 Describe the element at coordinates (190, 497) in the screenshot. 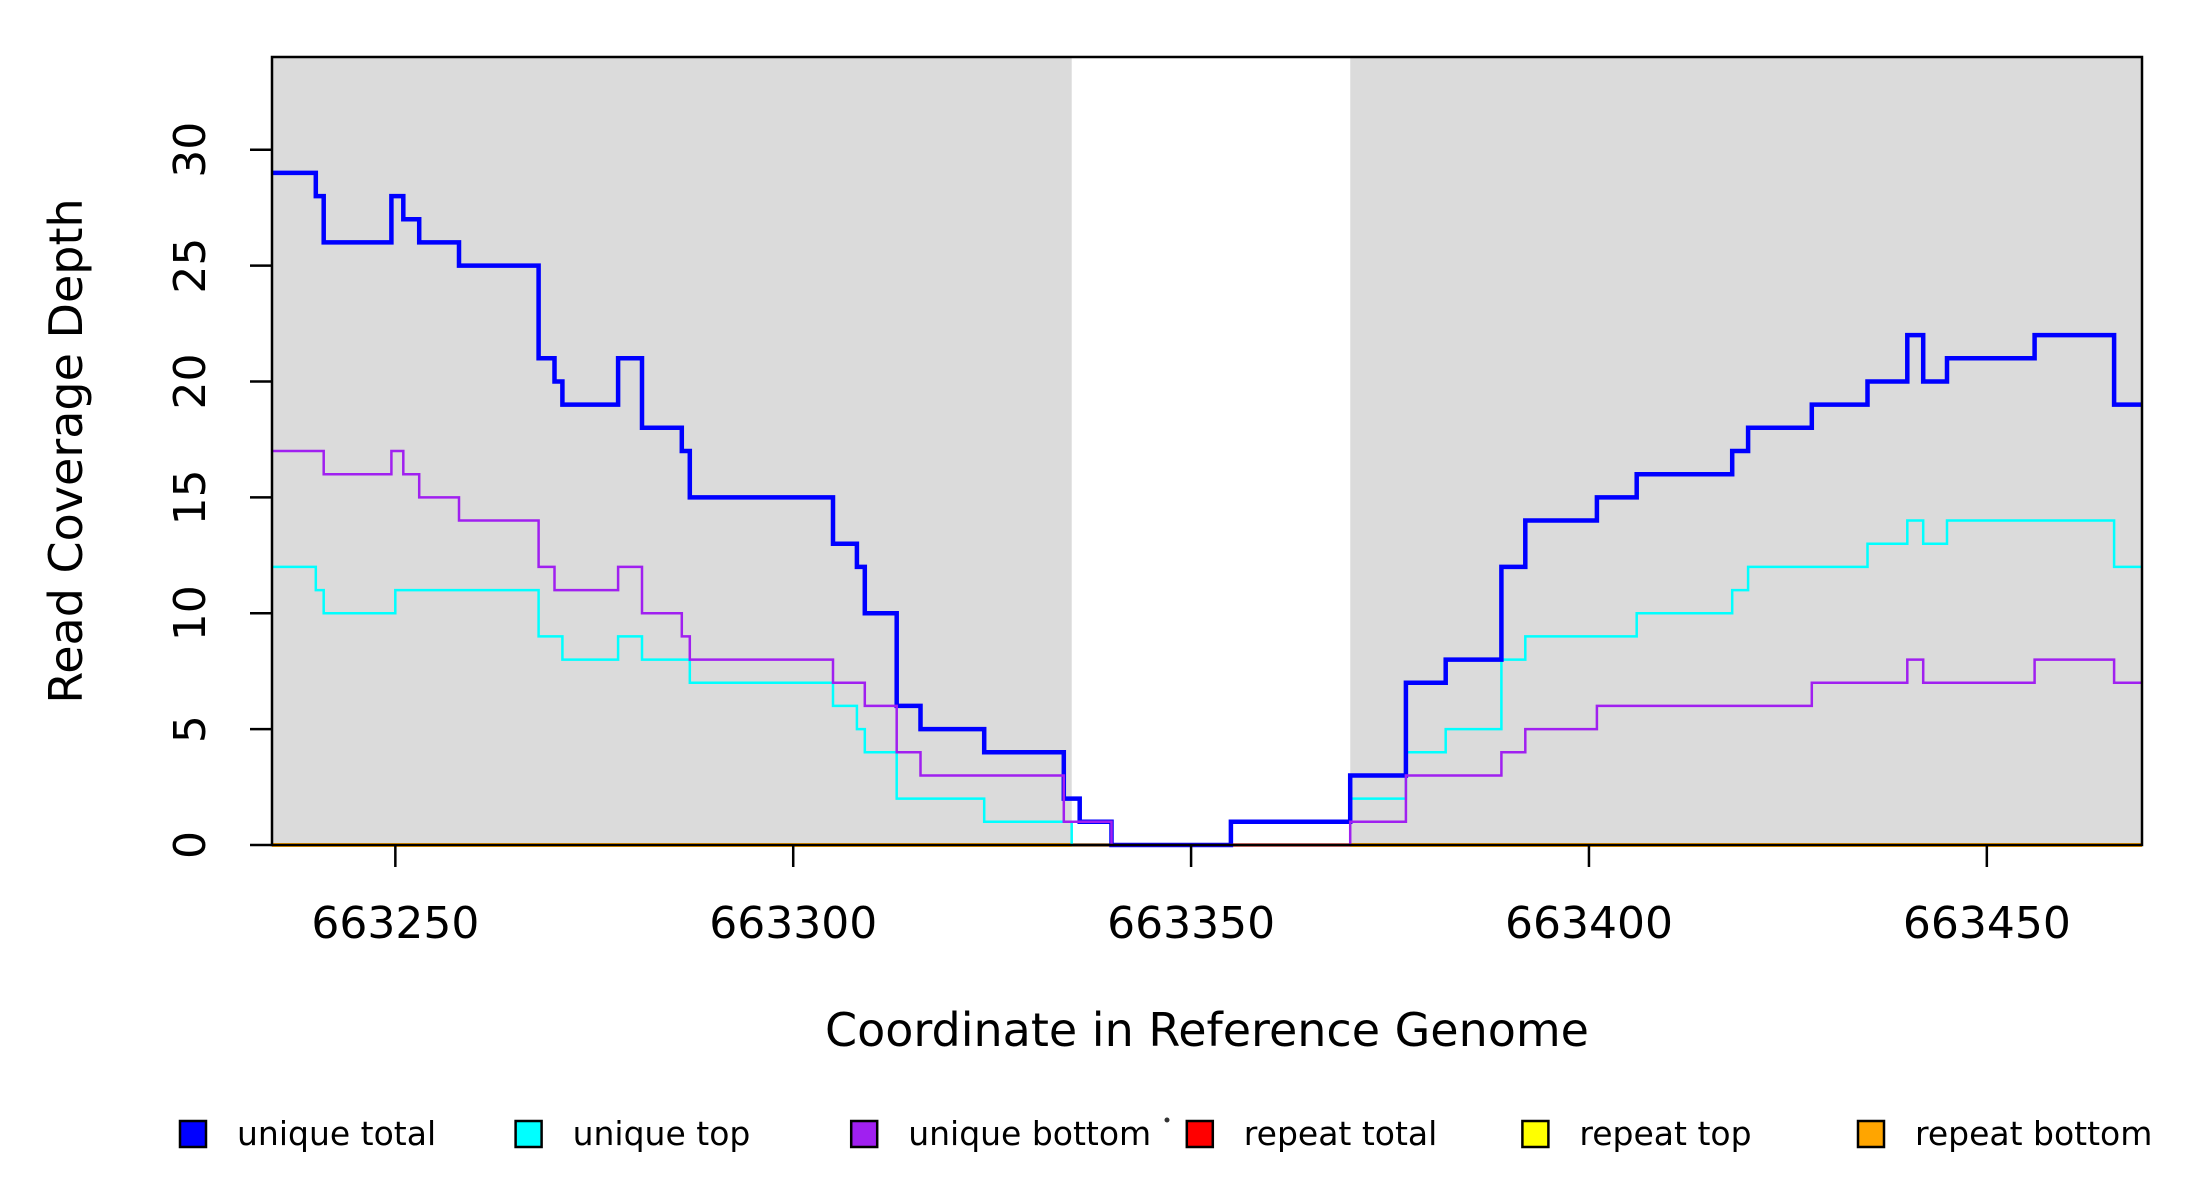

I see `y-tick-label: 15` at that location.